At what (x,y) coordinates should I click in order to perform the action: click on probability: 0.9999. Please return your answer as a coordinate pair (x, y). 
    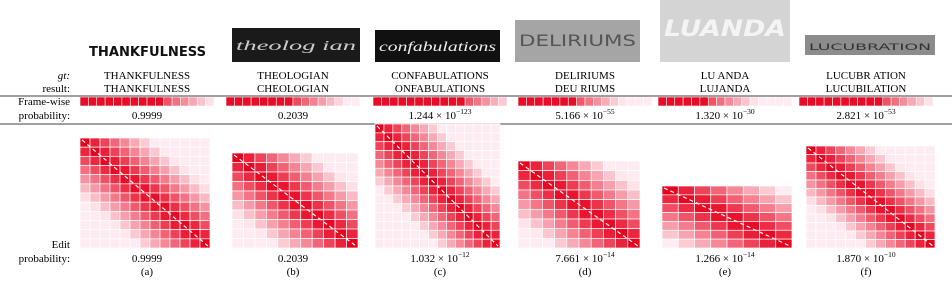
    Looking at the image, I should click on (147, 259).